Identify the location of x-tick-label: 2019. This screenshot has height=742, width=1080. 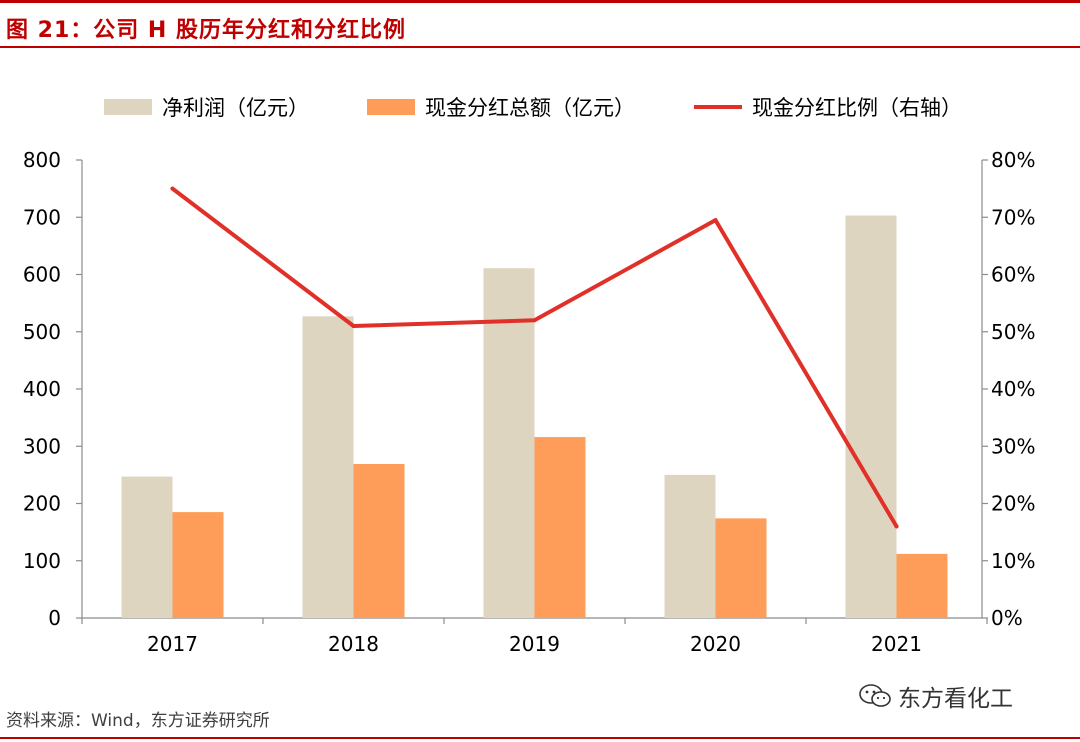
(534, 644).